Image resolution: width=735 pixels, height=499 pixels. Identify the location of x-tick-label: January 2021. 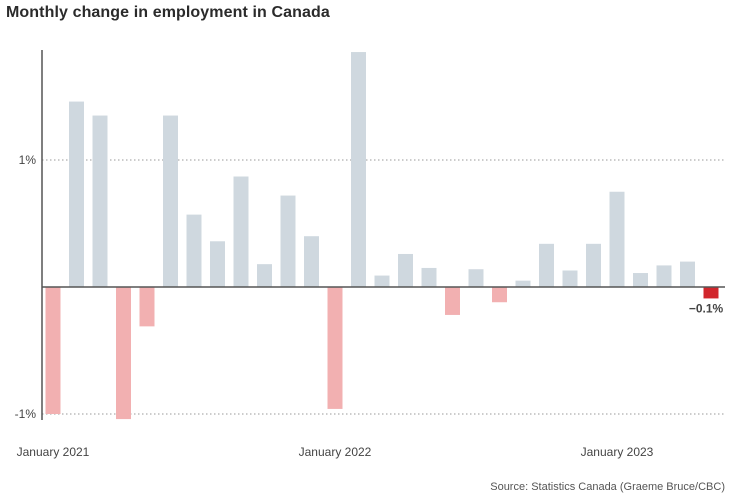
(53, 452).